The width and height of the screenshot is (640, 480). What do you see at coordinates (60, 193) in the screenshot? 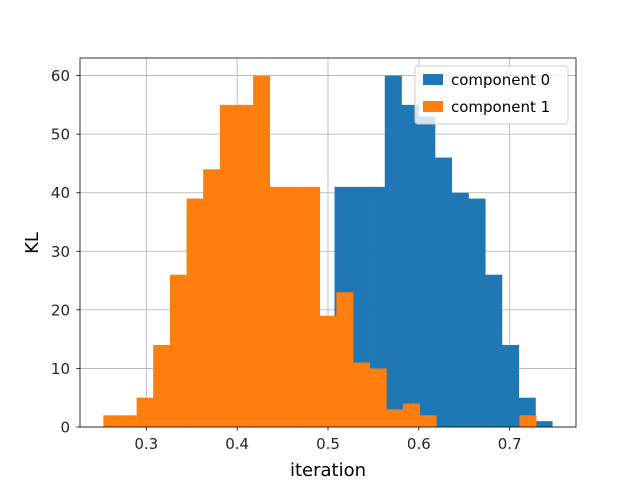
I see `y-tick-label: 40` at bounding box center [60, 193].